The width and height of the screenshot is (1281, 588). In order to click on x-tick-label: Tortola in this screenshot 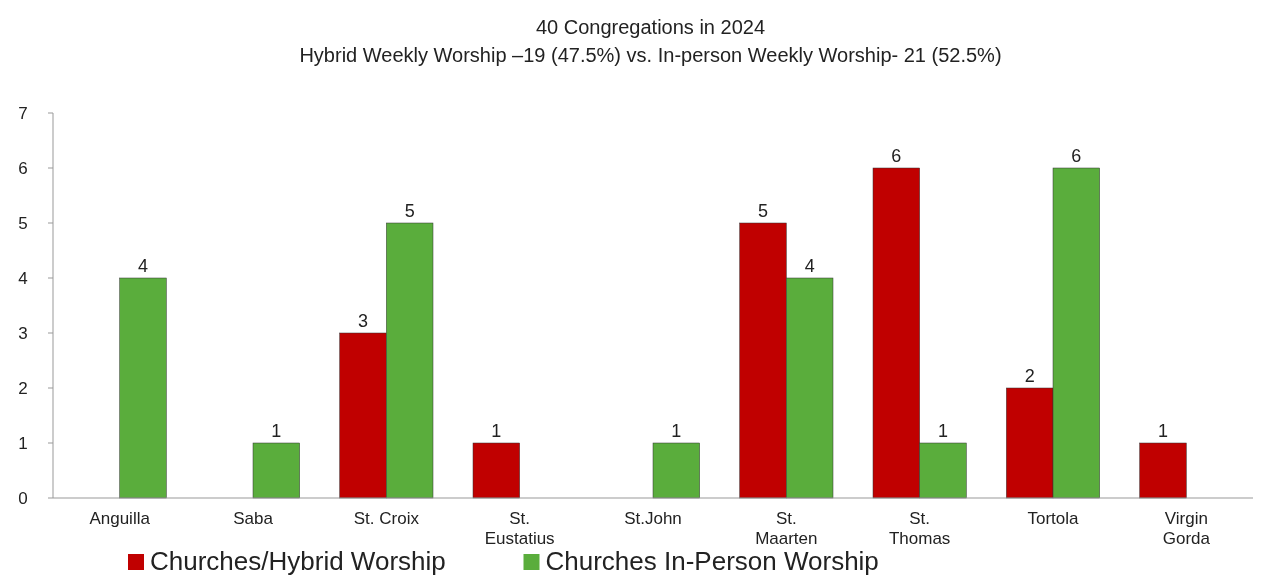, I will do `click(1053, 518)`.